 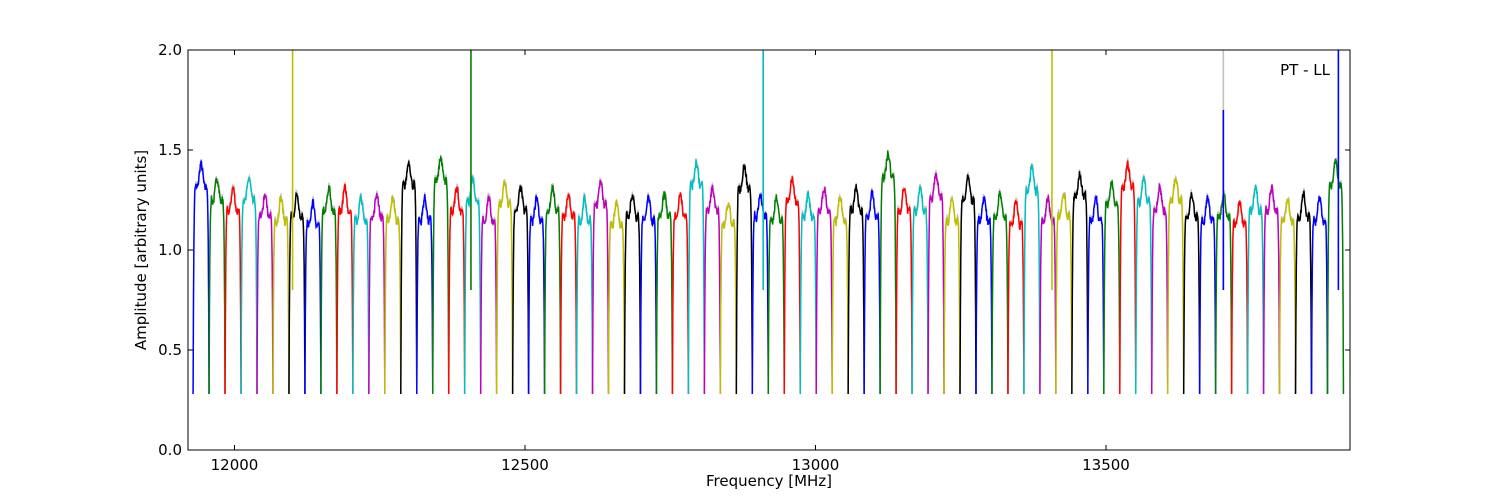 I want to click on y-tick-label: 1.5, so click(x=170, y=150).